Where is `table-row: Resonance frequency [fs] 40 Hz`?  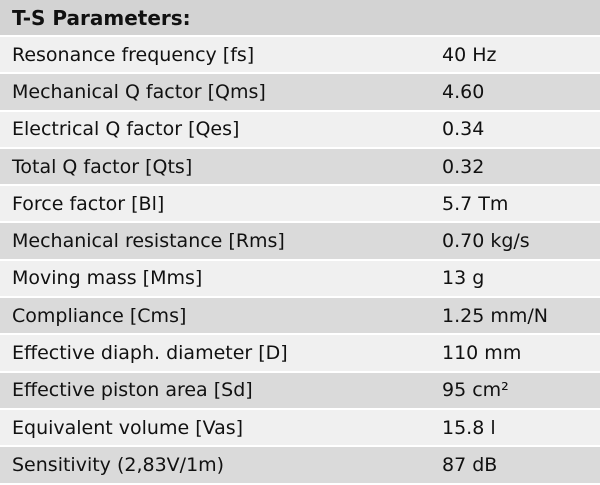 table-row: Resonance frequency [fs] 40 Hz is located at coordinates (300, 55).